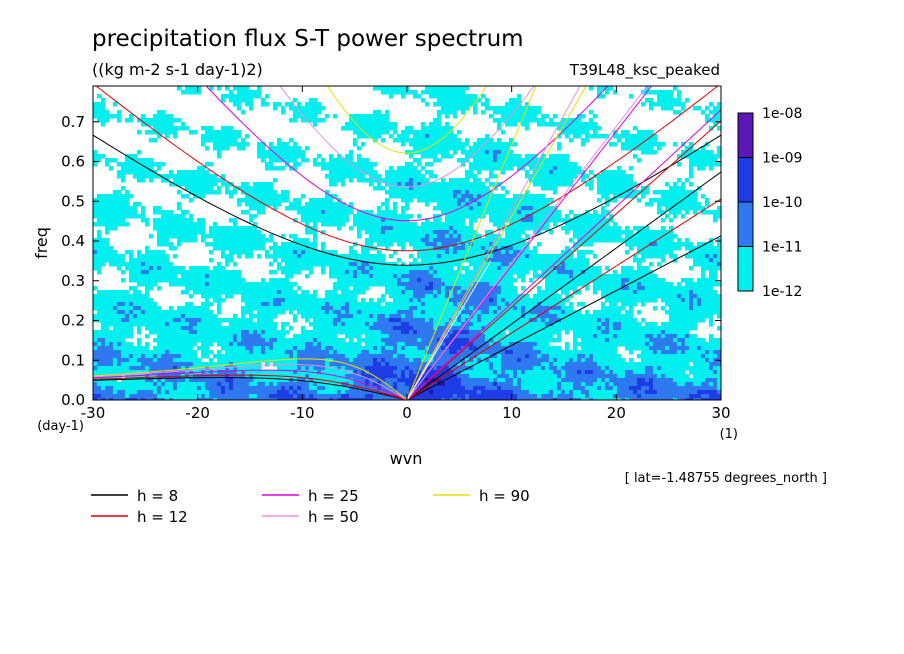  I want to click on rossby-curve-h8, so click(250, 388).